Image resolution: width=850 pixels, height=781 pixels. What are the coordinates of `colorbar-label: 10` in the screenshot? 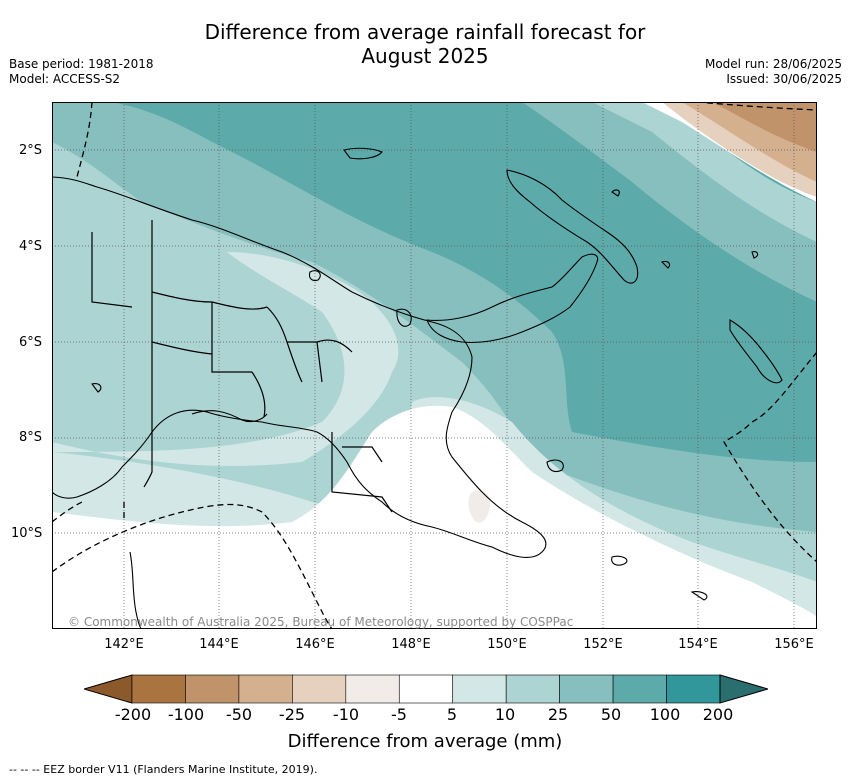 It's located at (505, 714).